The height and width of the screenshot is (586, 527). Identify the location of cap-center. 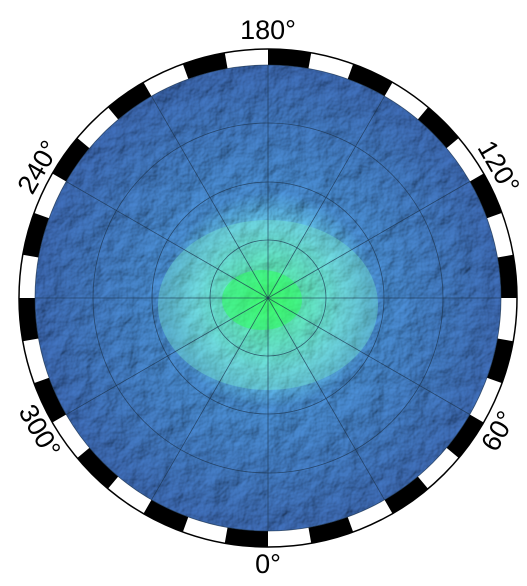
(262, 300).